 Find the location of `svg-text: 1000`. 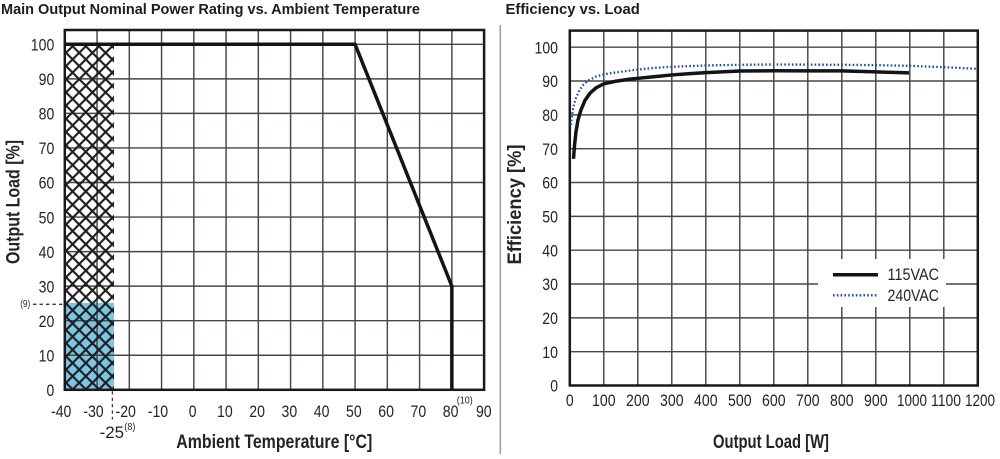

svg-text: 1000 is located at coordinates (912, 400).